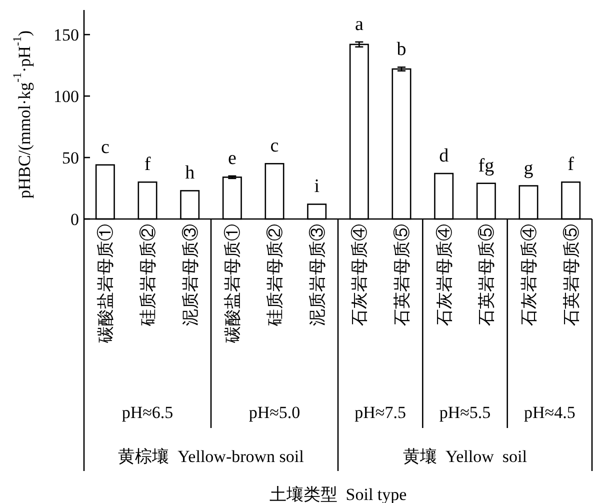 This screenshot has height=503, width=595. What do you see at coordinates (70, 158) in the screenshot?
I see `y-tick-label: 50` at bounding box center [70, 158].